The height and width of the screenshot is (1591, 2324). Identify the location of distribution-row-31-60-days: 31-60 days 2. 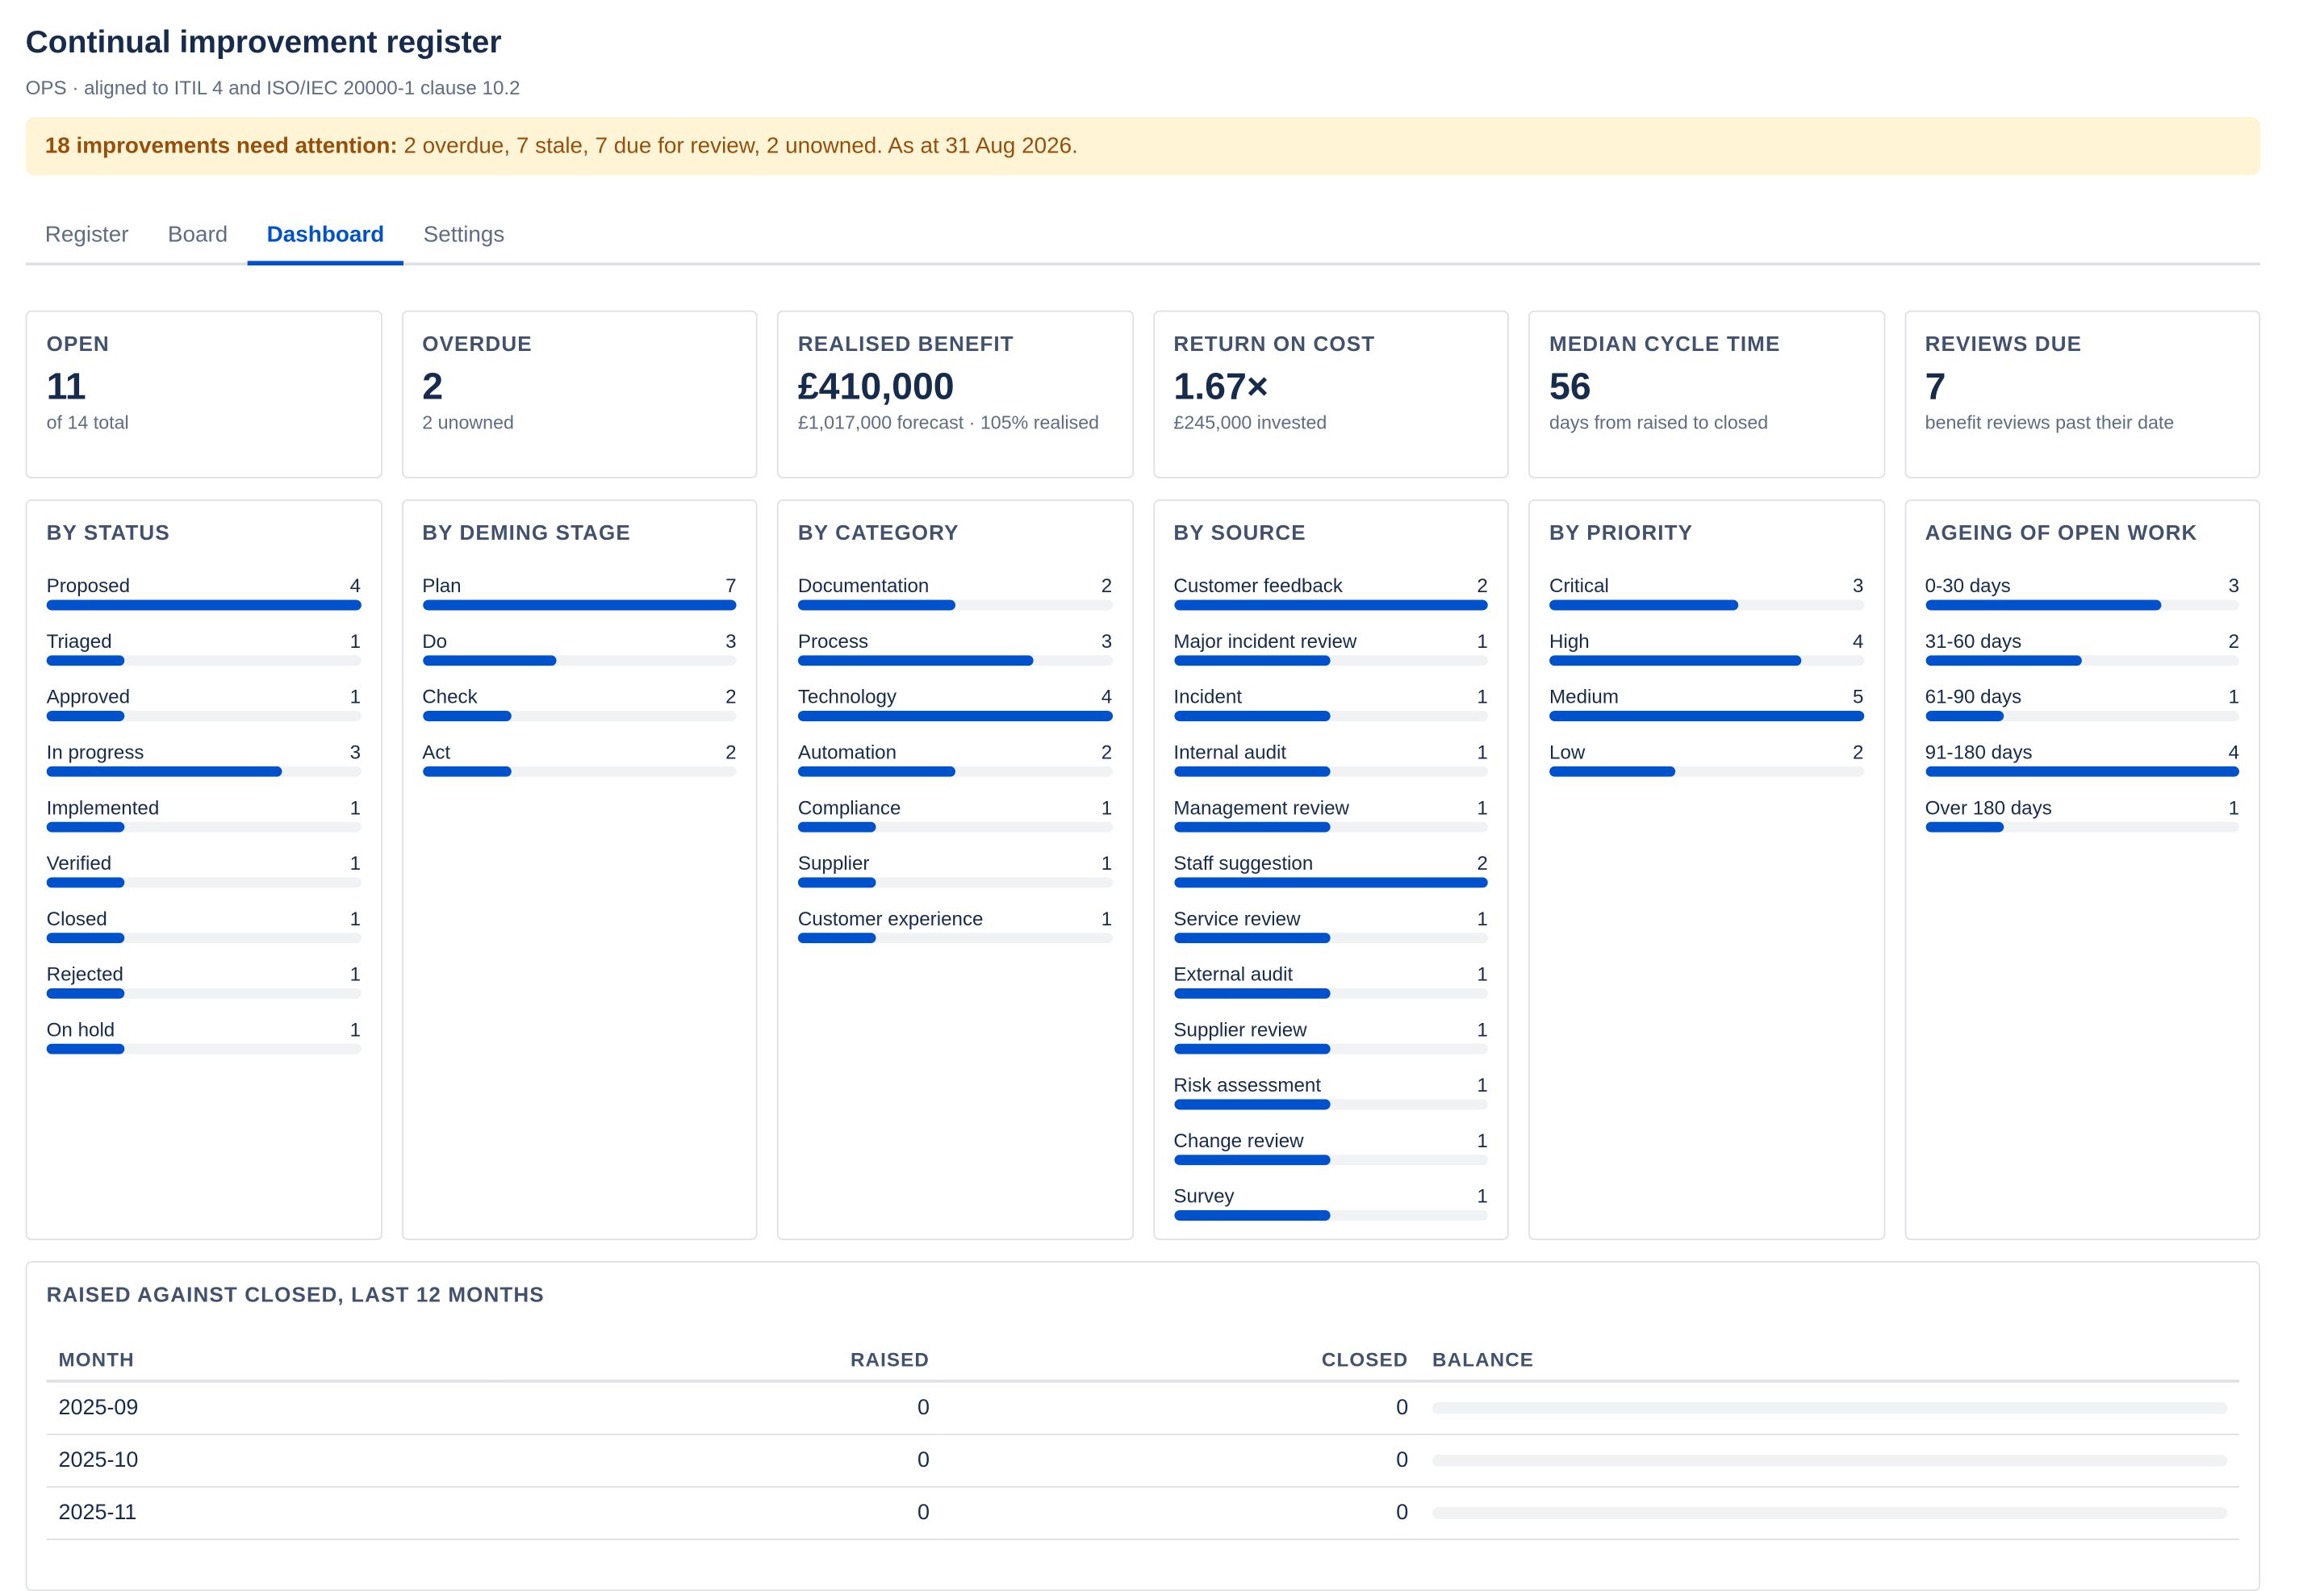
(2082, 658).